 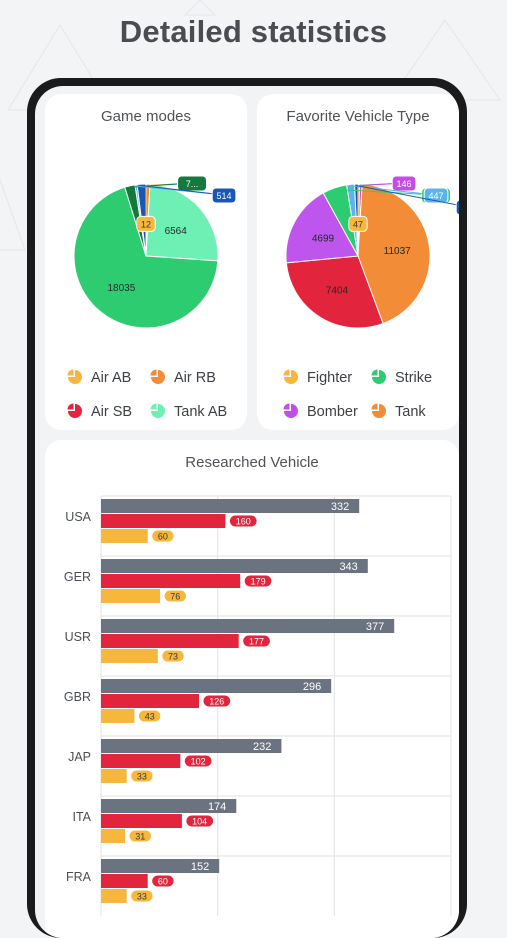 I want to click on bar-value-label: 126, so click(x=216, y=702).